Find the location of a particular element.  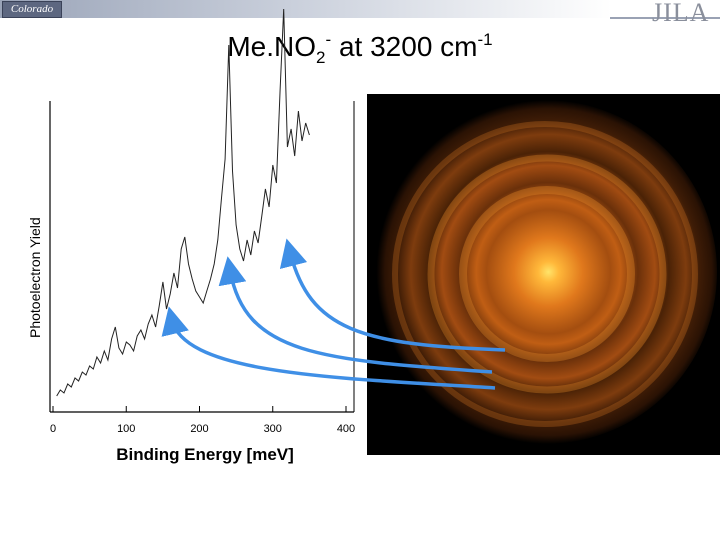

x-axis-label: Binding Energy [meV] is located at coordinates (205, 454).